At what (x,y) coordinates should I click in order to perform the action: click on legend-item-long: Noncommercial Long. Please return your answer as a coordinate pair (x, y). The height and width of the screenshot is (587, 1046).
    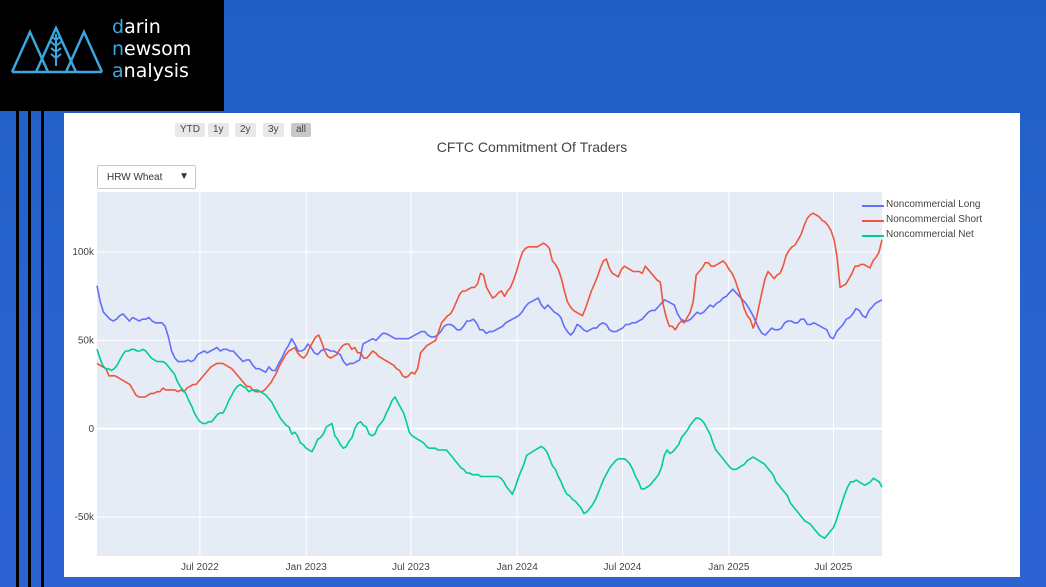
    Looking at the image, I should click on (921, 204).